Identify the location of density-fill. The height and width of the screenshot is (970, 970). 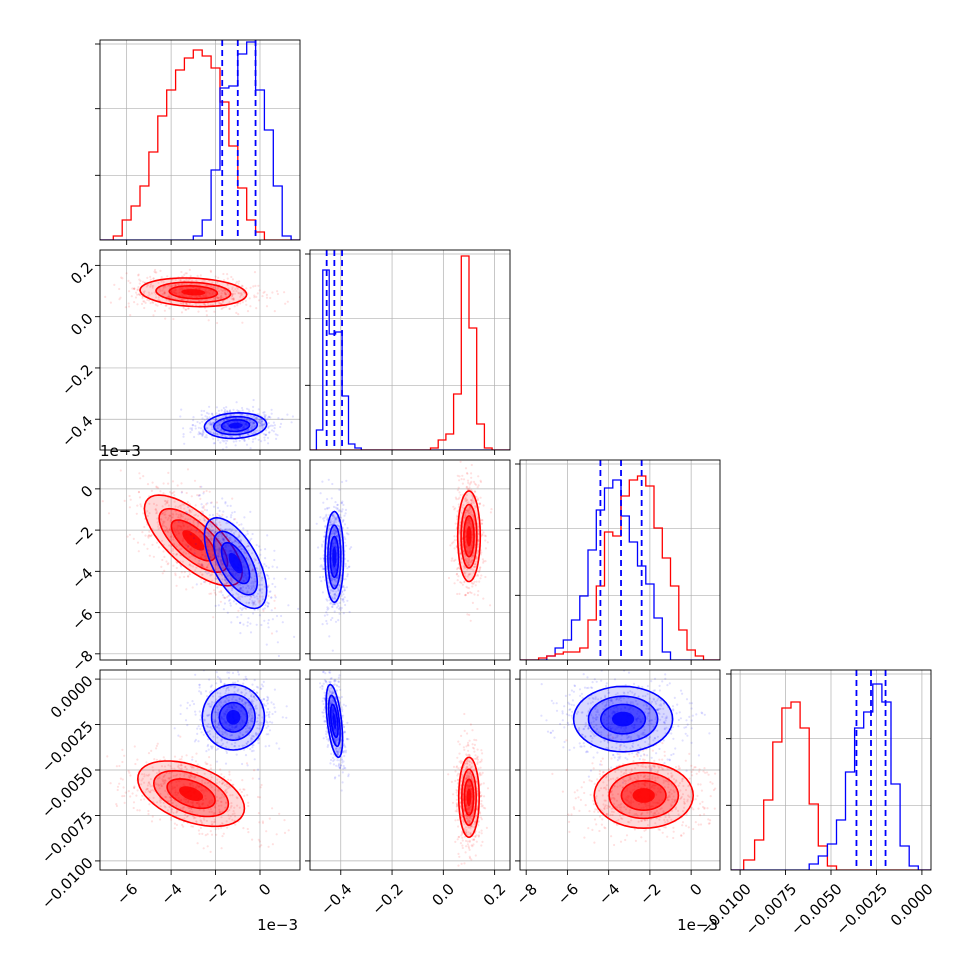
(235, 563).